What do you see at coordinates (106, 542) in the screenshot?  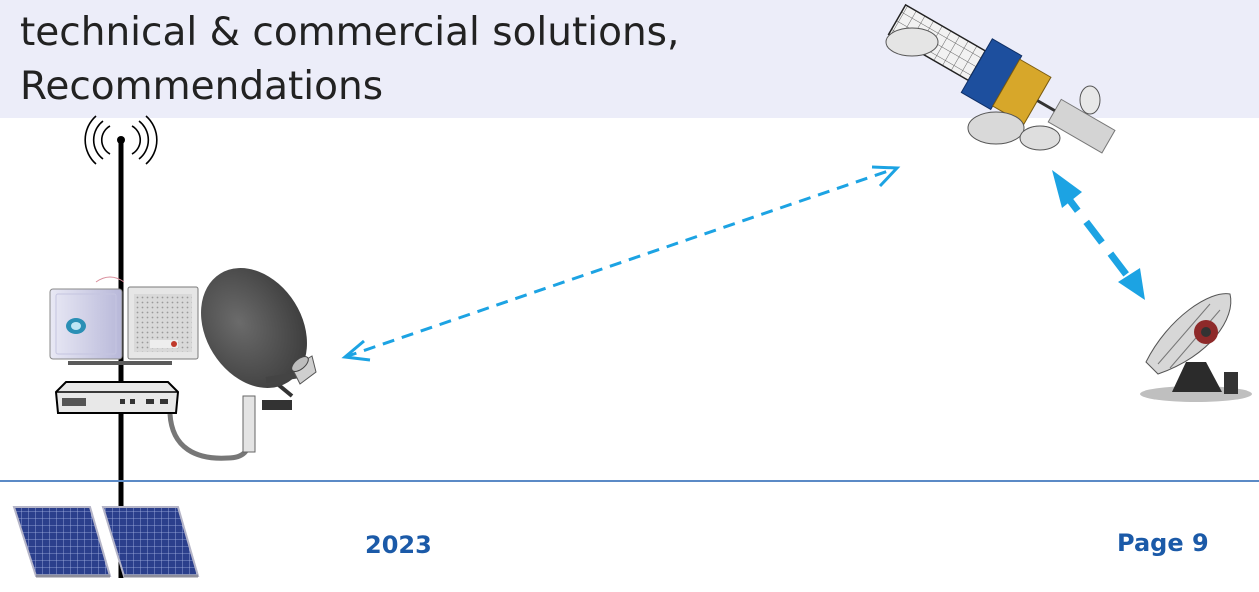 I see `solar-panel-icon` at bounding box center [106, 542].